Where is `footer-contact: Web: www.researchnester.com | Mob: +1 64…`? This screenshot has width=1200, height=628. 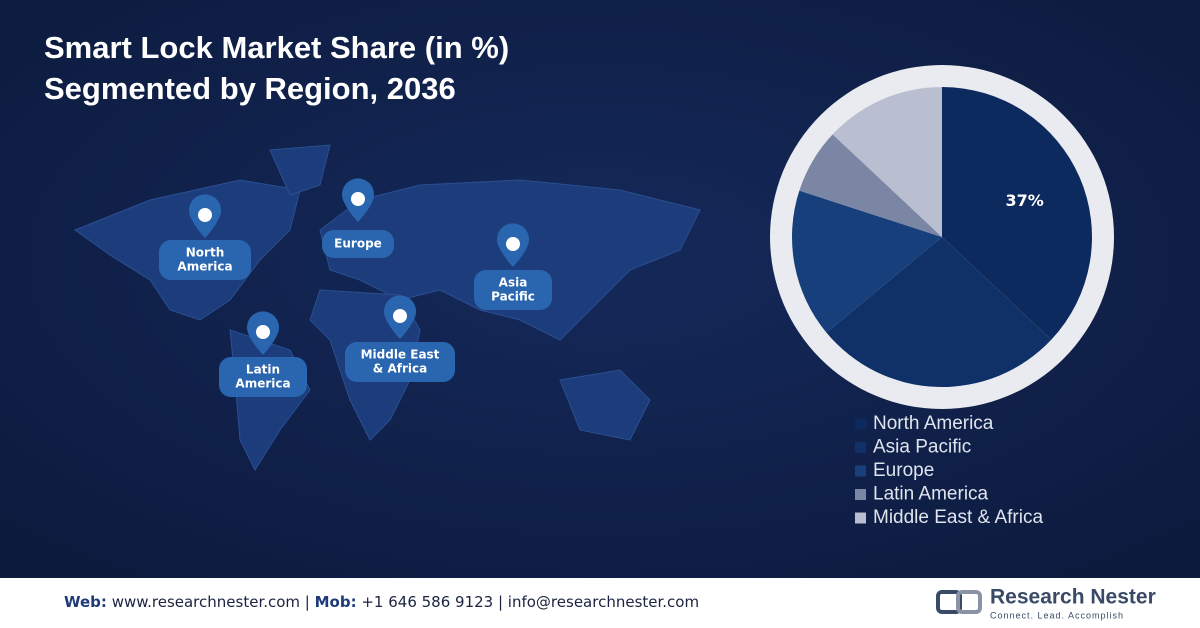 footer-contact: Web: www.researchnester.com | Mob: +1 64… is located at coordinates (381, 602).